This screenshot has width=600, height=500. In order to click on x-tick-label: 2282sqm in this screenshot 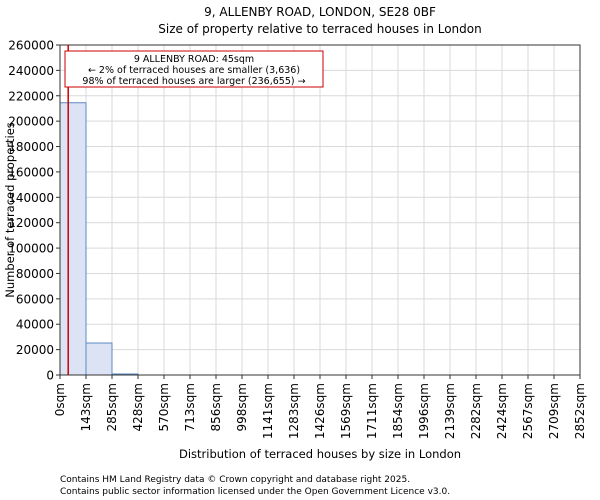, I will do `click(476, 411)`.